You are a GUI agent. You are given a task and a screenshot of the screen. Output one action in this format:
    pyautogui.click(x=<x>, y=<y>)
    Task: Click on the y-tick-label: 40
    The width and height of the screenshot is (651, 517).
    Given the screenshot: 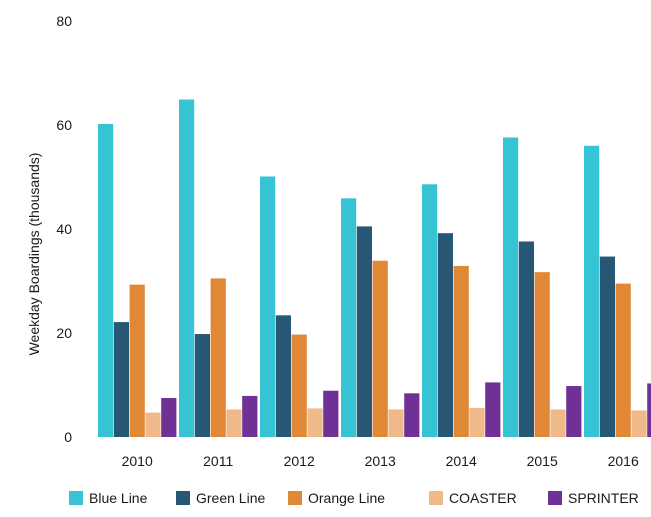 What is the action you would take?
    pyautogui.click(x=64, y=229)
    